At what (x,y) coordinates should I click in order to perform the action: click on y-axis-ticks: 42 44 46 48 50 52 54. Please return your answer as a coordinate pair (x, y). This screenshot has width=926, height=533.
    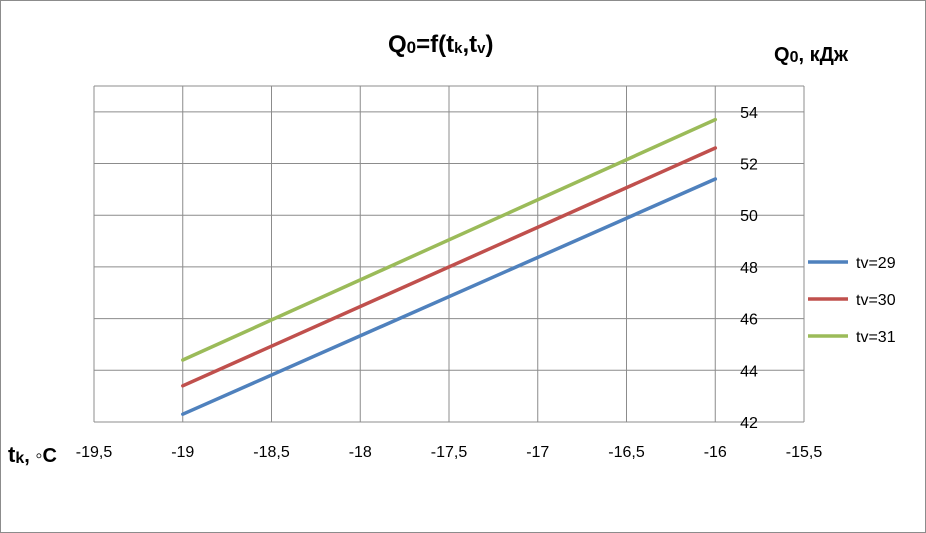
    Looking at the image, I should click on (749, 268).